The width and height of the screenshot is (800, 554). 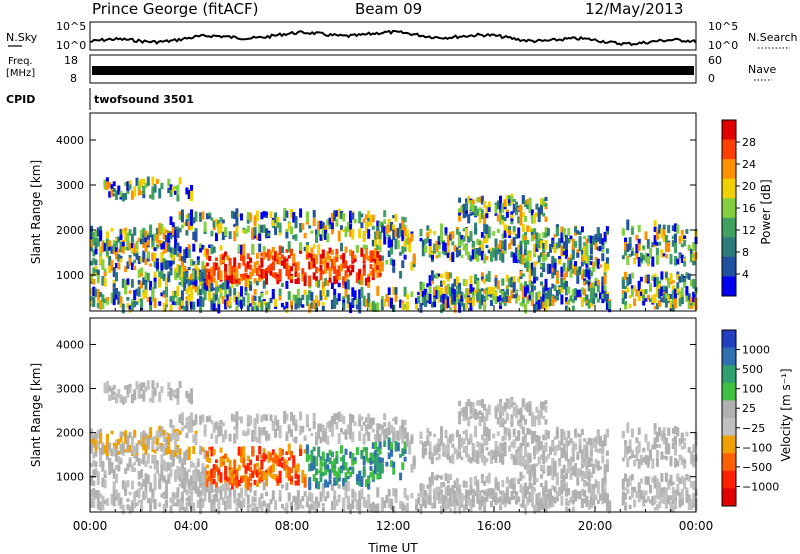 What do you see at coordinates (70, 275) in the screenshot?
I see `power-ytick-1000: 1000` at bounding box center [70, 275].